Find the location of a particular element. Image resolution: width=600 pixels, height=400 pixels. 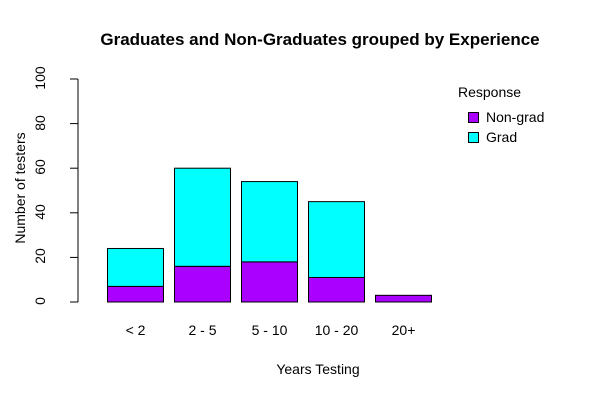

x-tick-label: < 2 is located at coordinates (135, 330).